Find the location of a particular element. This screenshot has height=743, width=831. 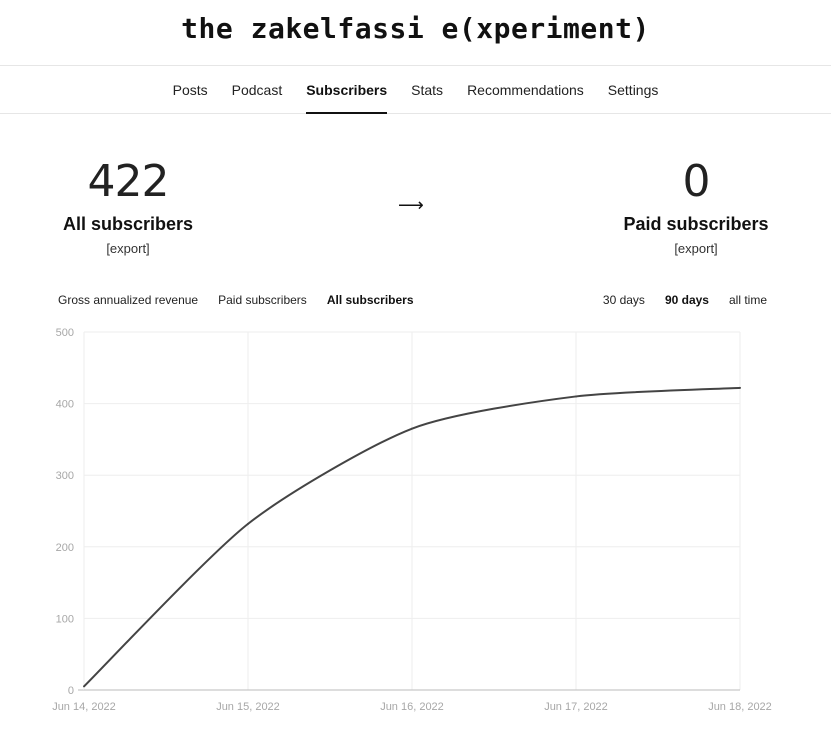

tab-recommendations: Recommendations is located at coordinates (525, 90).